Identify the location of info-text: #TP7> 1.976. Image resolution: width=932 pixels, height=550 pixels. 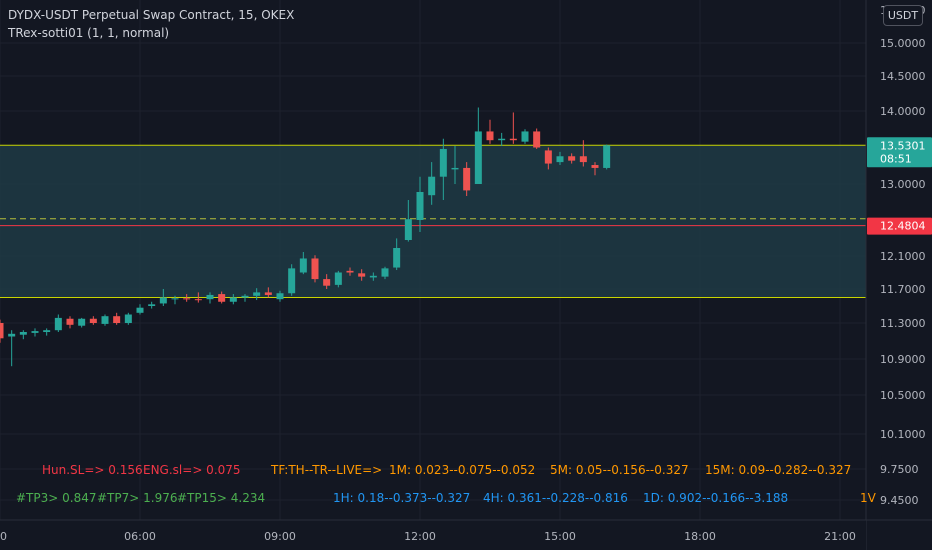
(137, 498).